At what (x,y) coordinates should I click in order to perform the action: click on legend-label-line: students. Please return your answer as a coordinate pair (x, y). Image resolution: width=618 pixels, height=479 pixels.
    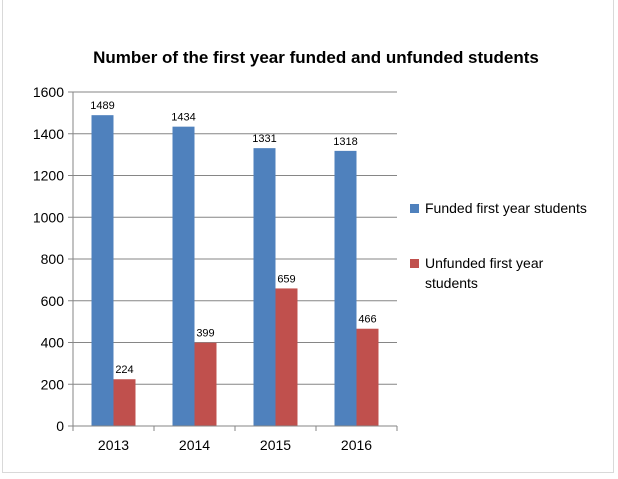
    Looking at the image, I should click on (451, 283).